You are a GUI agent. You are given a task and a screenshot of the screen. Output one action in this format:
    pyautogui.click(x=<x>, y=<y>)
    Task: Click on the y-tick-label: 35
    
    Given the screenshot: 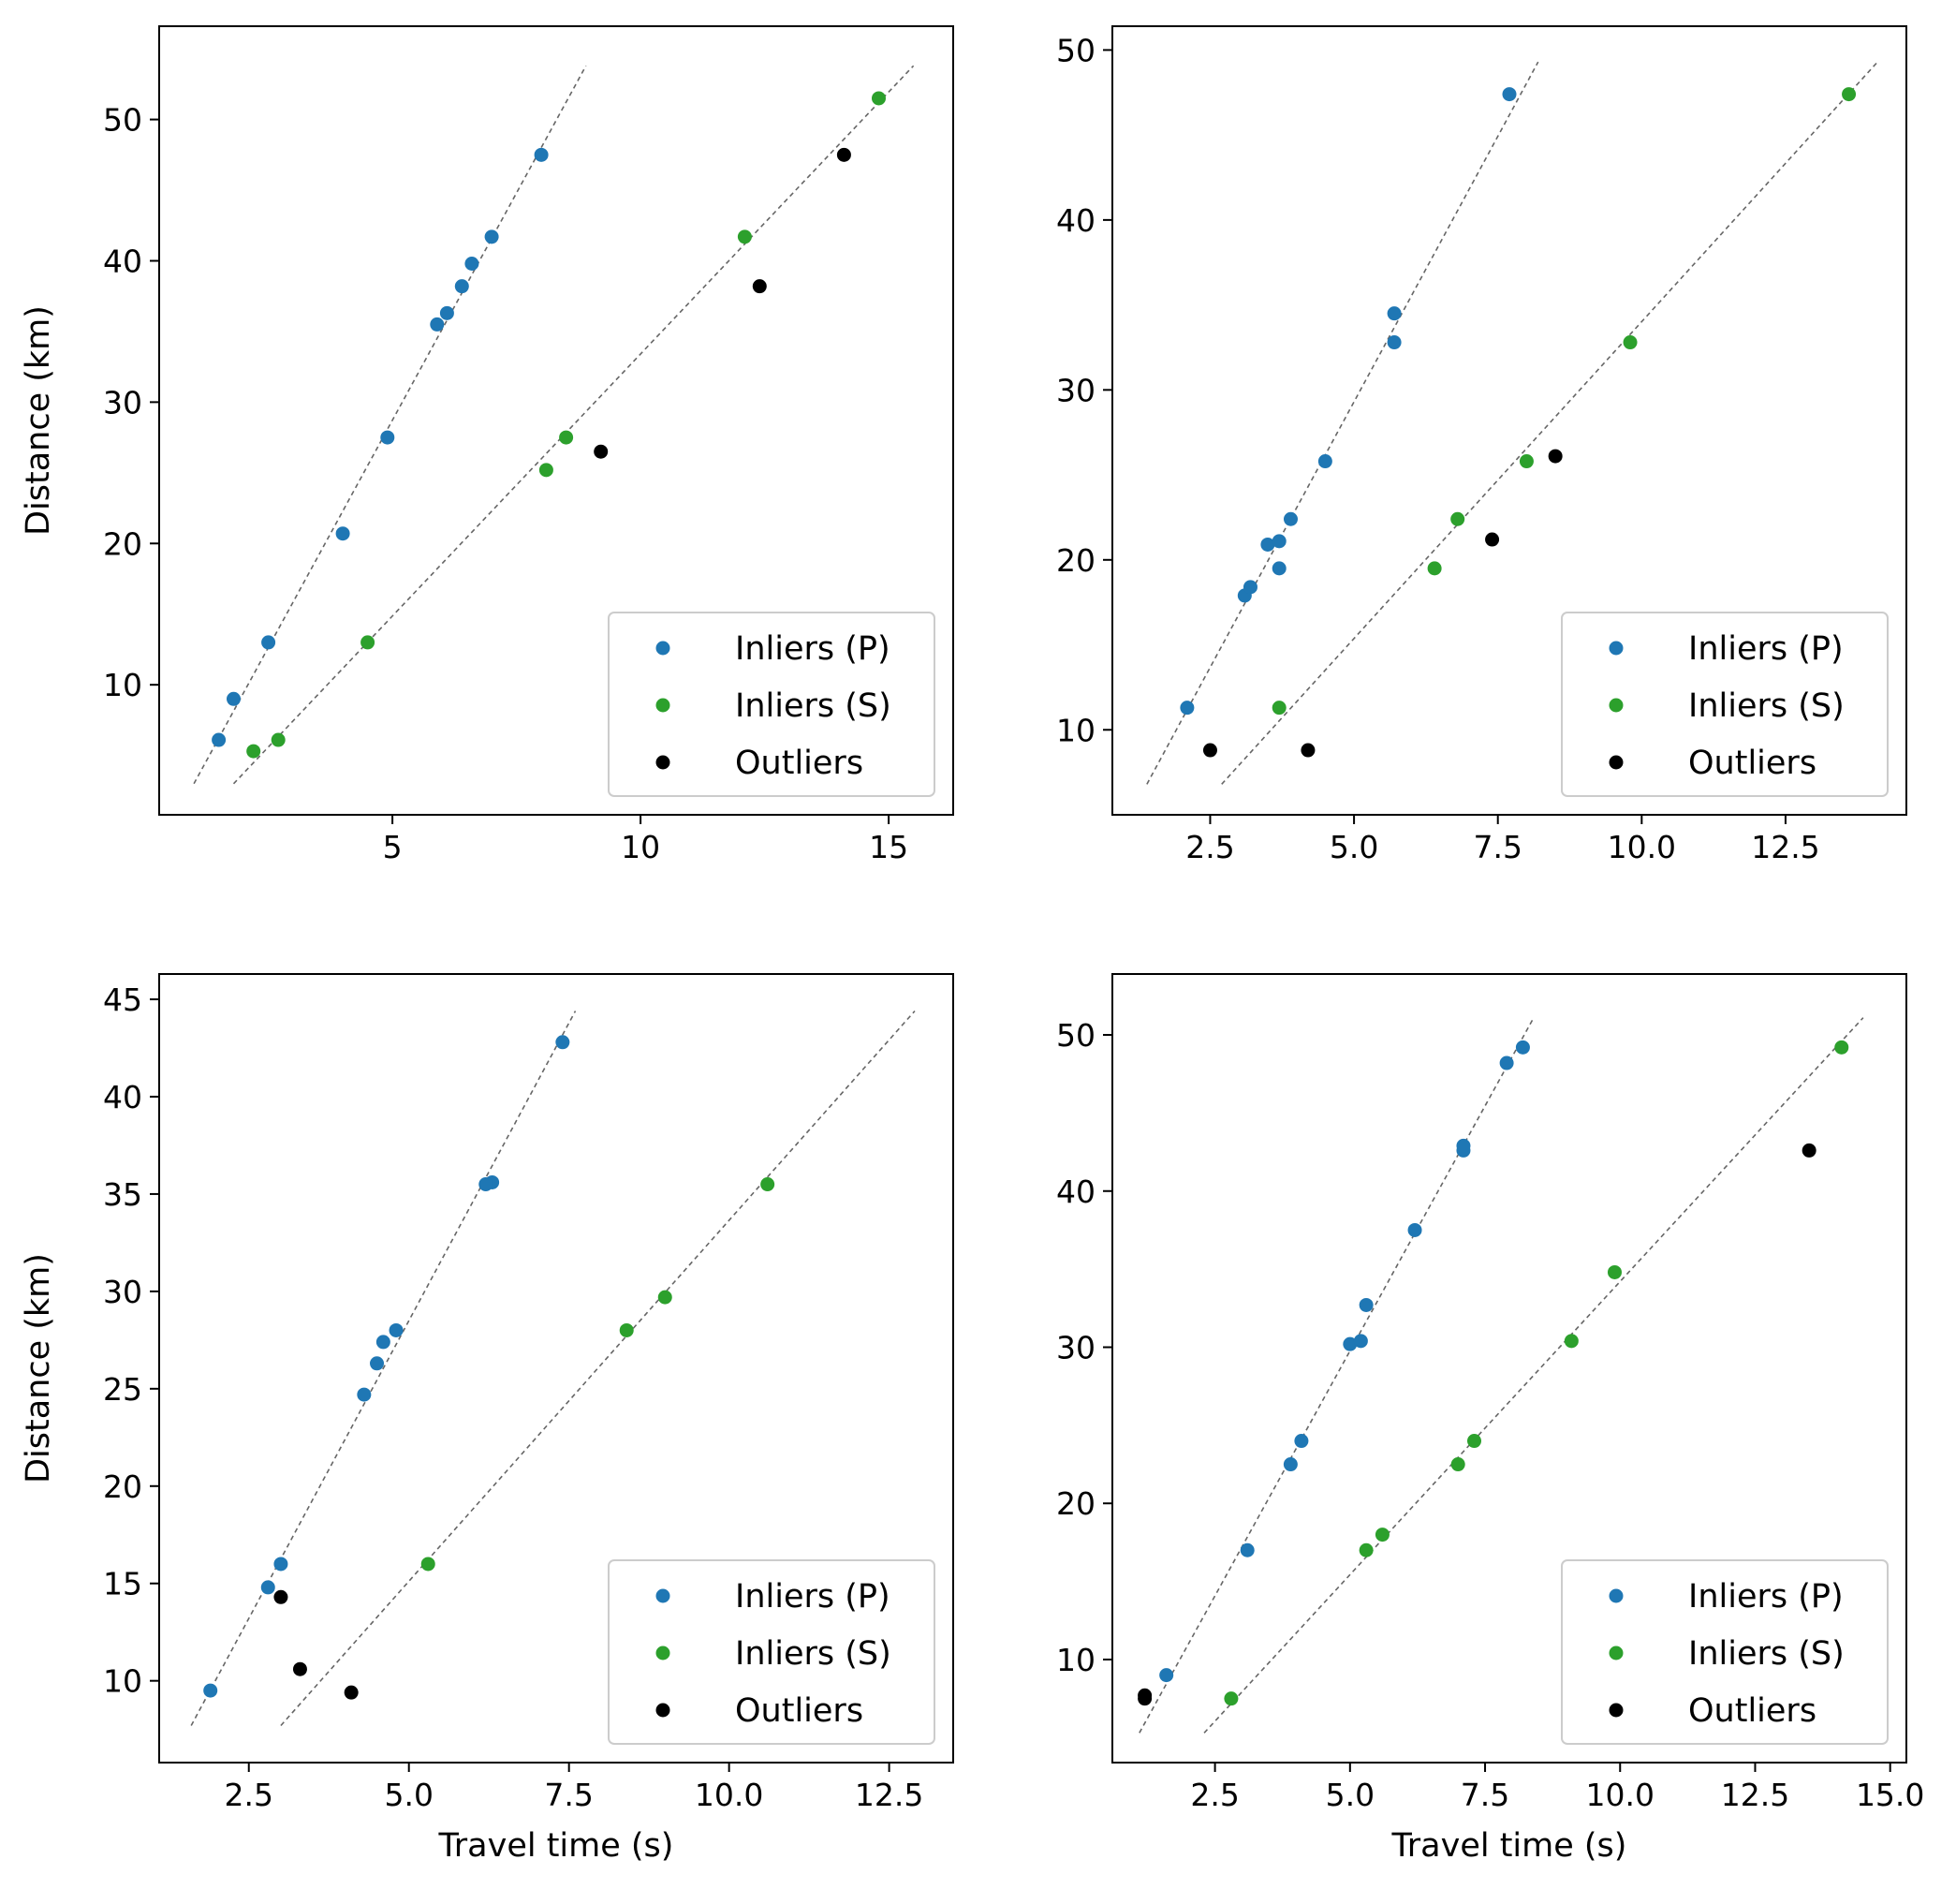 What is the action you would take?
    pyautogui.click(x=123, y=1195)
    